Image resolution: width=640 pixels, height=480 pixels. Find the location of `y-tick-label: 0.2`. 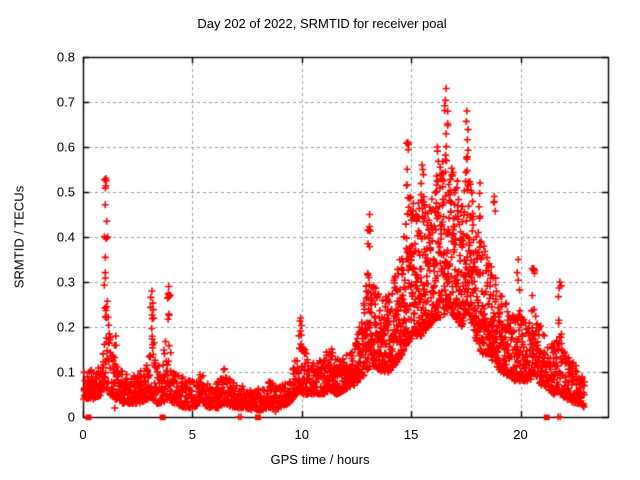

y-tick-label: 0.2 is located at coordinates (65, 327).